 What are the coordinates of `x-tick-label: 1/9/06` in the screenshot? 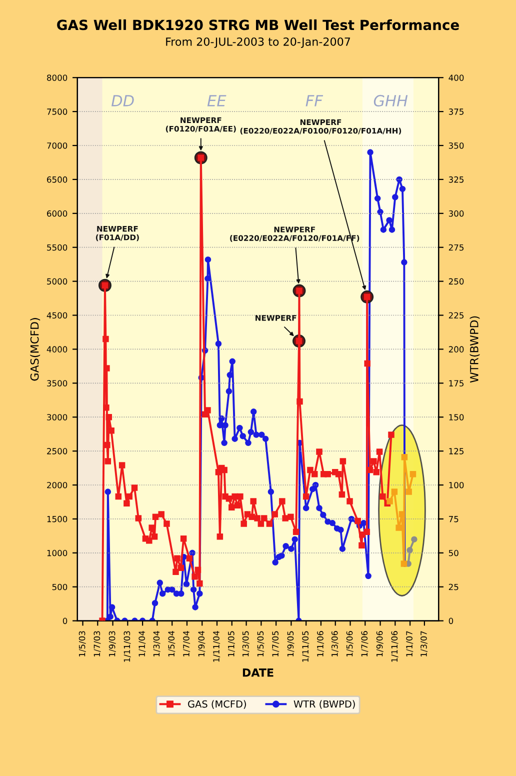 It's located at (380, 643).